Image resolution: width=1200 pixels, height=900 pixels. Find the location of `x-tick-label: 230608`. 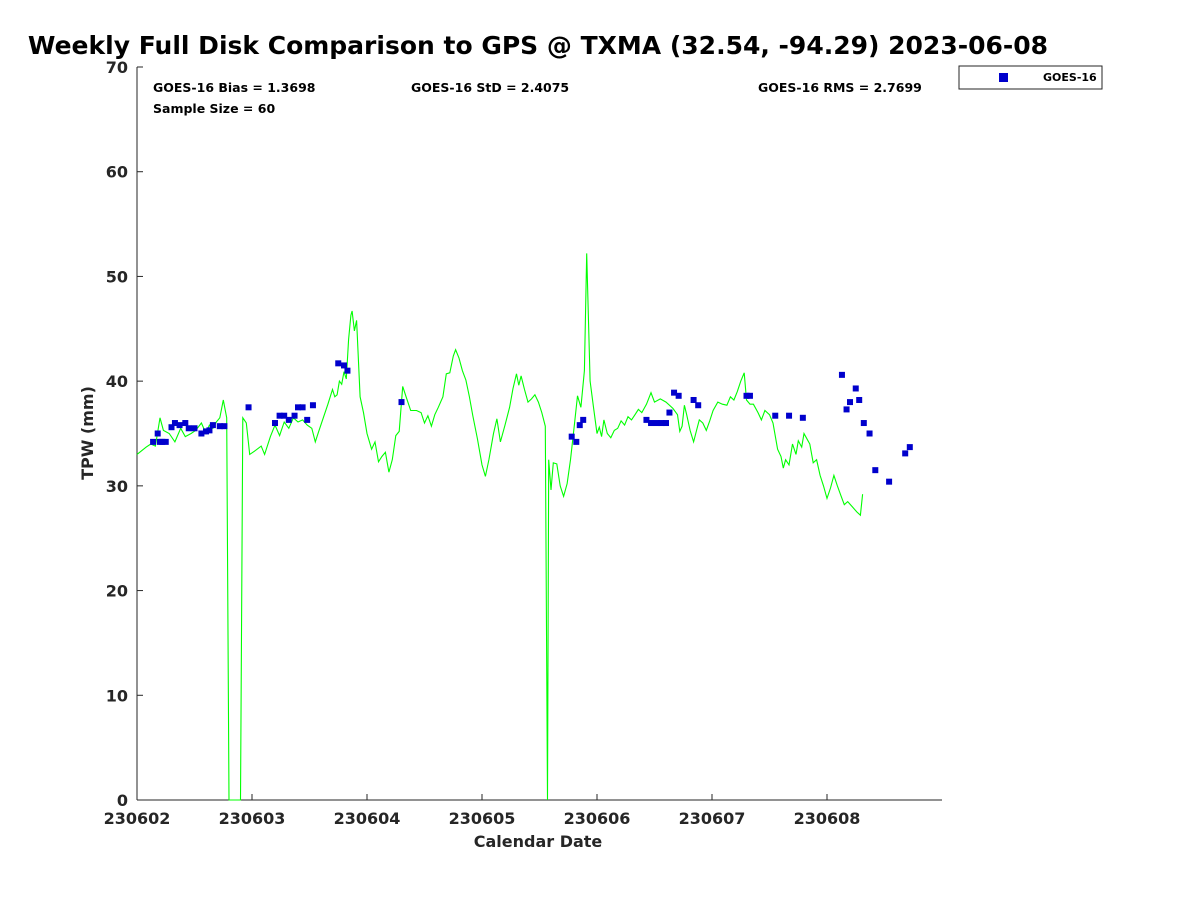

x-tick-label: 230608 is located at coordinates (827, 818).